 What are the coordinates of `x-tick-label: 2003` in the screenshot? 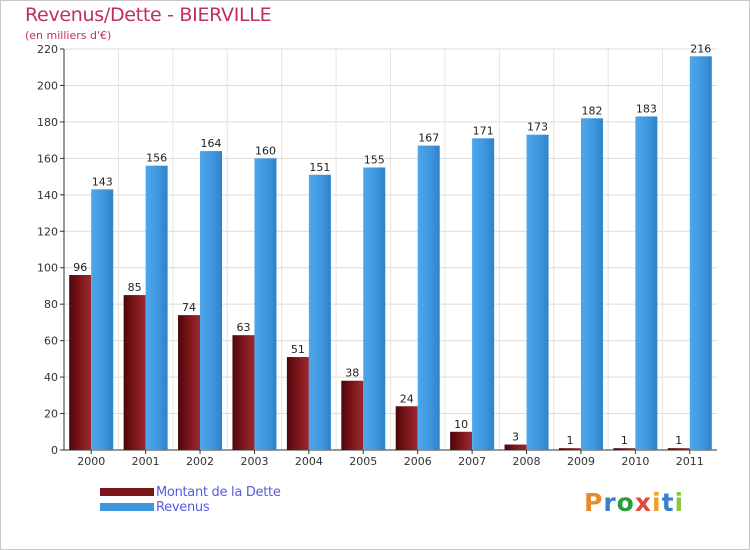 It's located at (254, 461).